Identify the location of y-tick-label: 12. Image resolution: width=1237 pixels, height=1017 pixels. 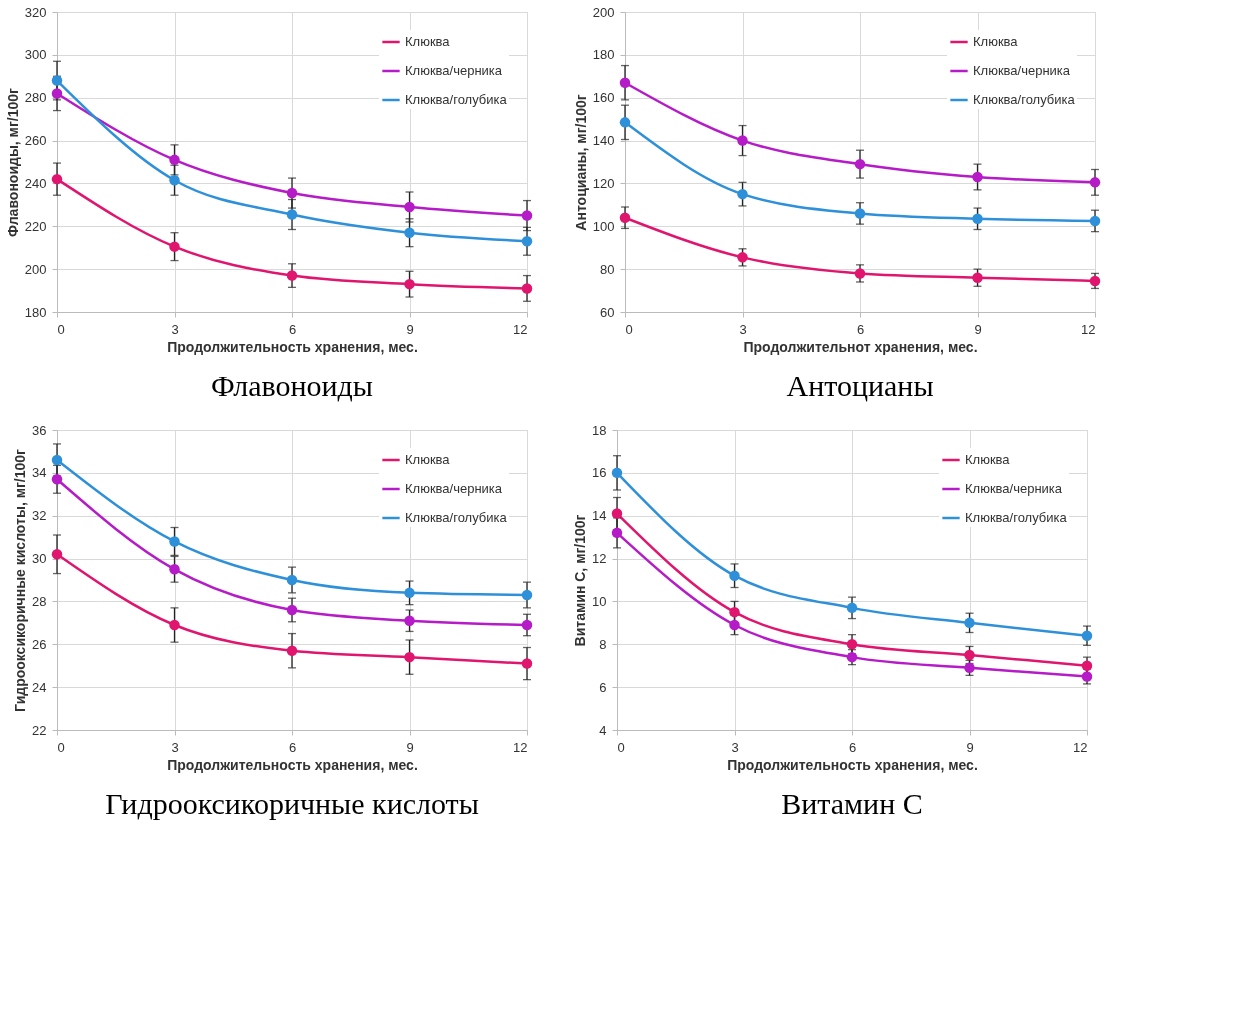
(599, 559).